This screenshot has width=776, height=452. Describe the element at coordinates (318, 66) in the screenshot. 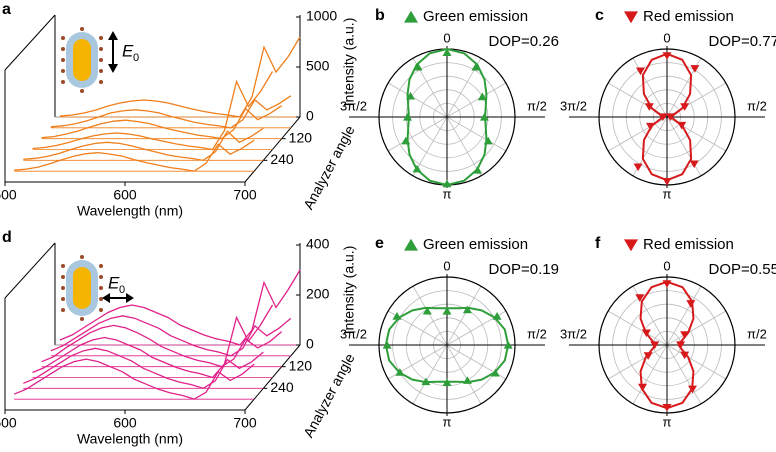

I see `y-tick-label: 500` at that location.